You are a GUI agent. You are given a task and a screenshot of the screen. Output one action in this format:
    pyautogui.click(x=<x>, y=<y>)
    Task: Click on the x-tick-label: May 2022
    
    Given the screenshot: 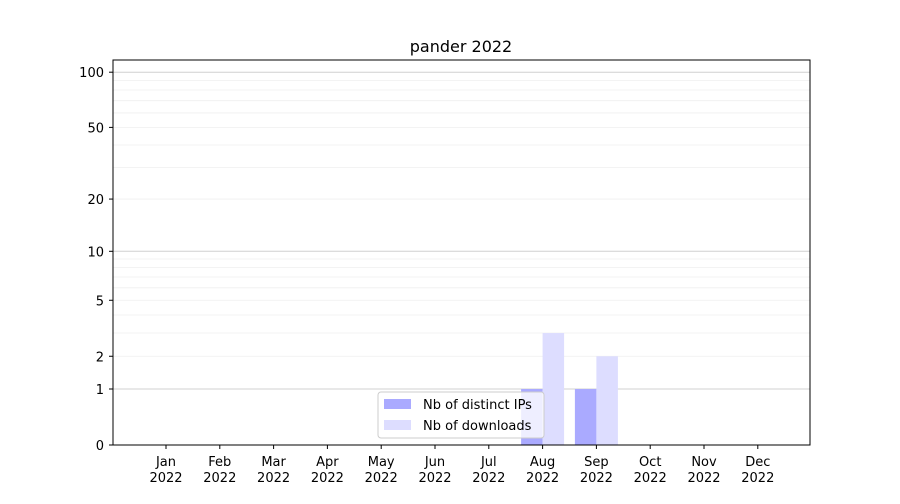 What is the action you would take?
    pyautogui.click(x=381, y=470)
    